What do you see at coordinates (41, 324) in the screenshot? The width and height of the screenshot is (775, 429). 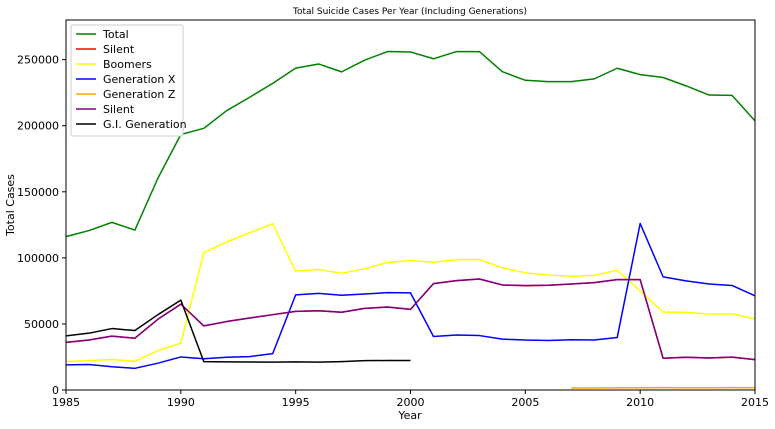 I see `y-tick-label: 50000` at bounding box center [41, 324].